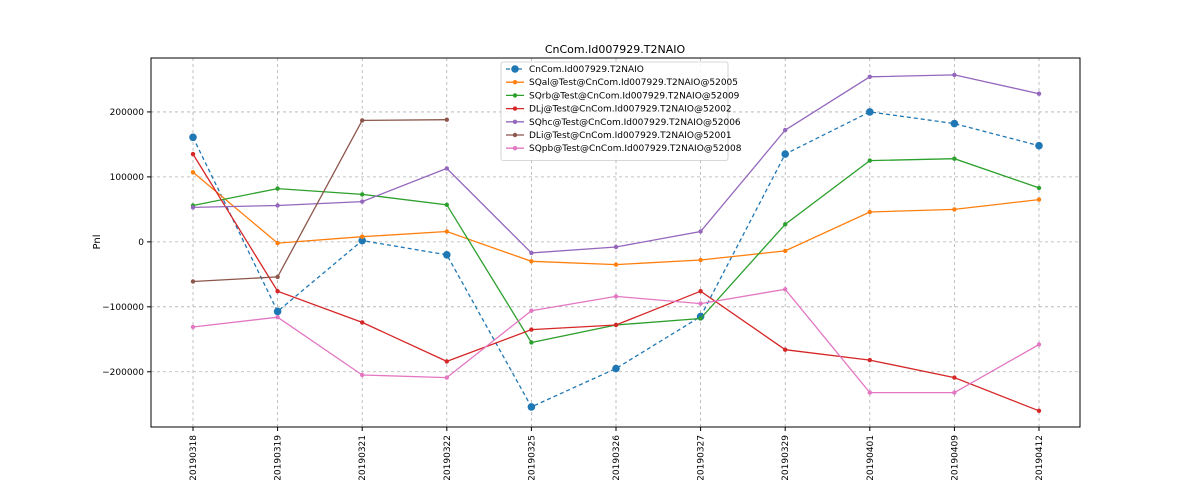 The image size is (1200, 480). Describe the element at coordinates (622, 83) in the screenshot. I see `legend-item: SQal@Test@CnCom.Id007929.T2NAIO@52005` at that location.